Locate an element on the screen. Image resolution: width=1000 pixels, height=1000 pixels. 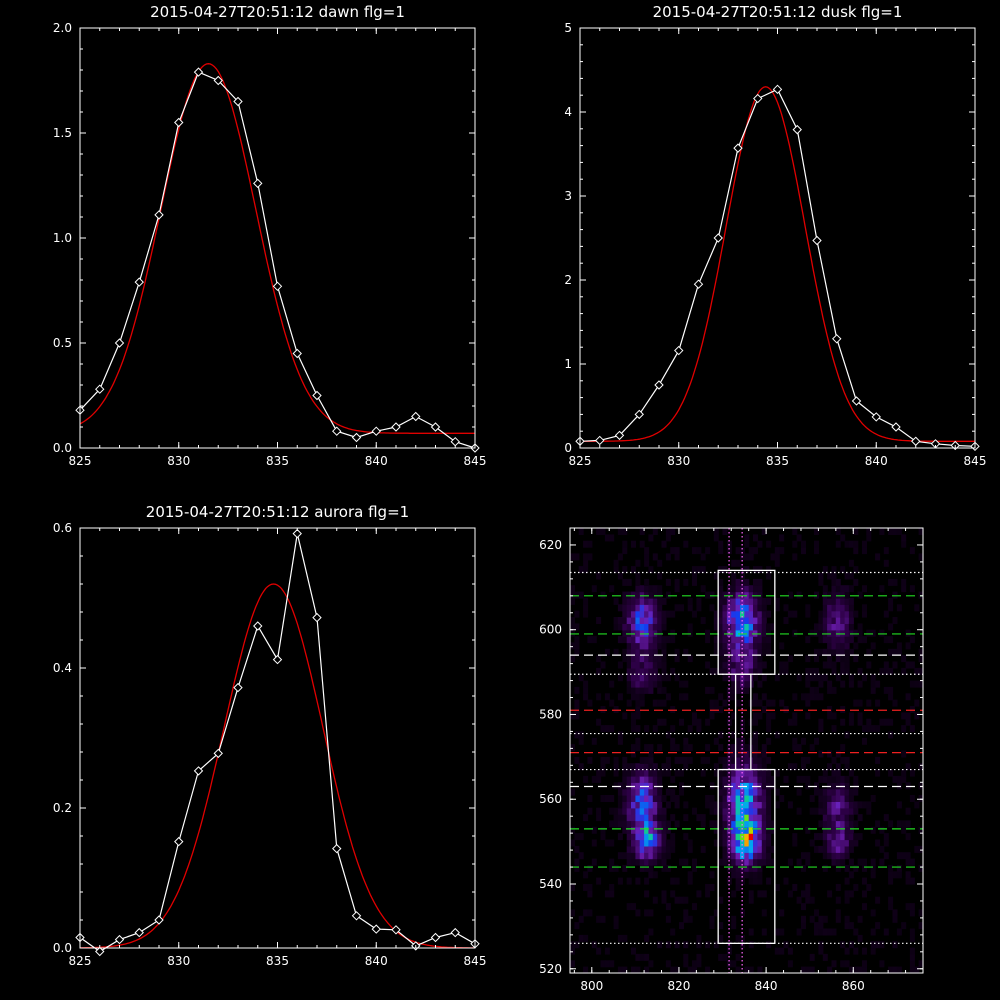
y-tick-label: 520 is located at coordinates (550, 969).